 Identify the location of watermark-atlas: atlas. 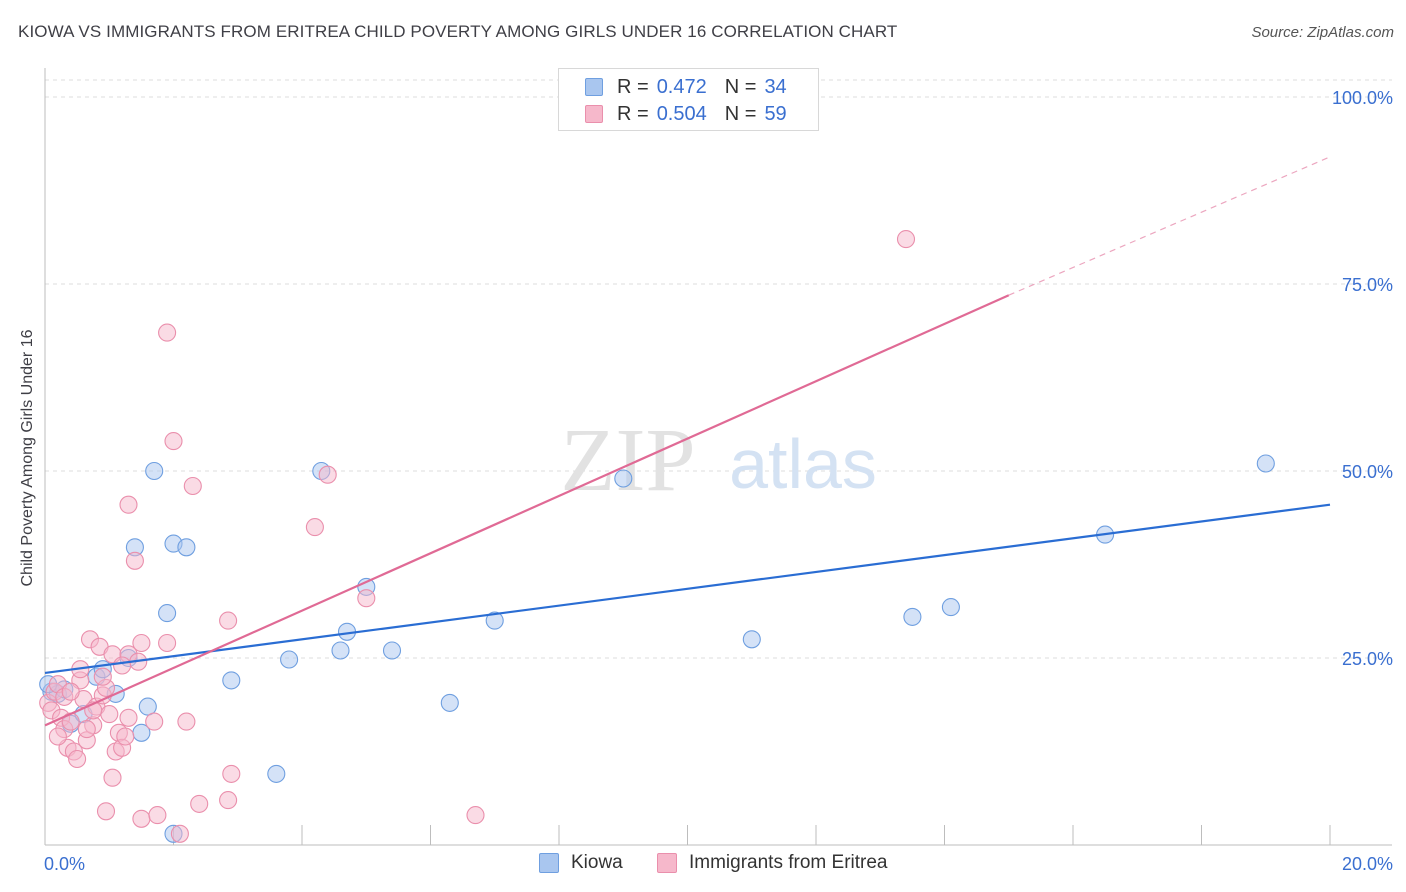
(803, 464).